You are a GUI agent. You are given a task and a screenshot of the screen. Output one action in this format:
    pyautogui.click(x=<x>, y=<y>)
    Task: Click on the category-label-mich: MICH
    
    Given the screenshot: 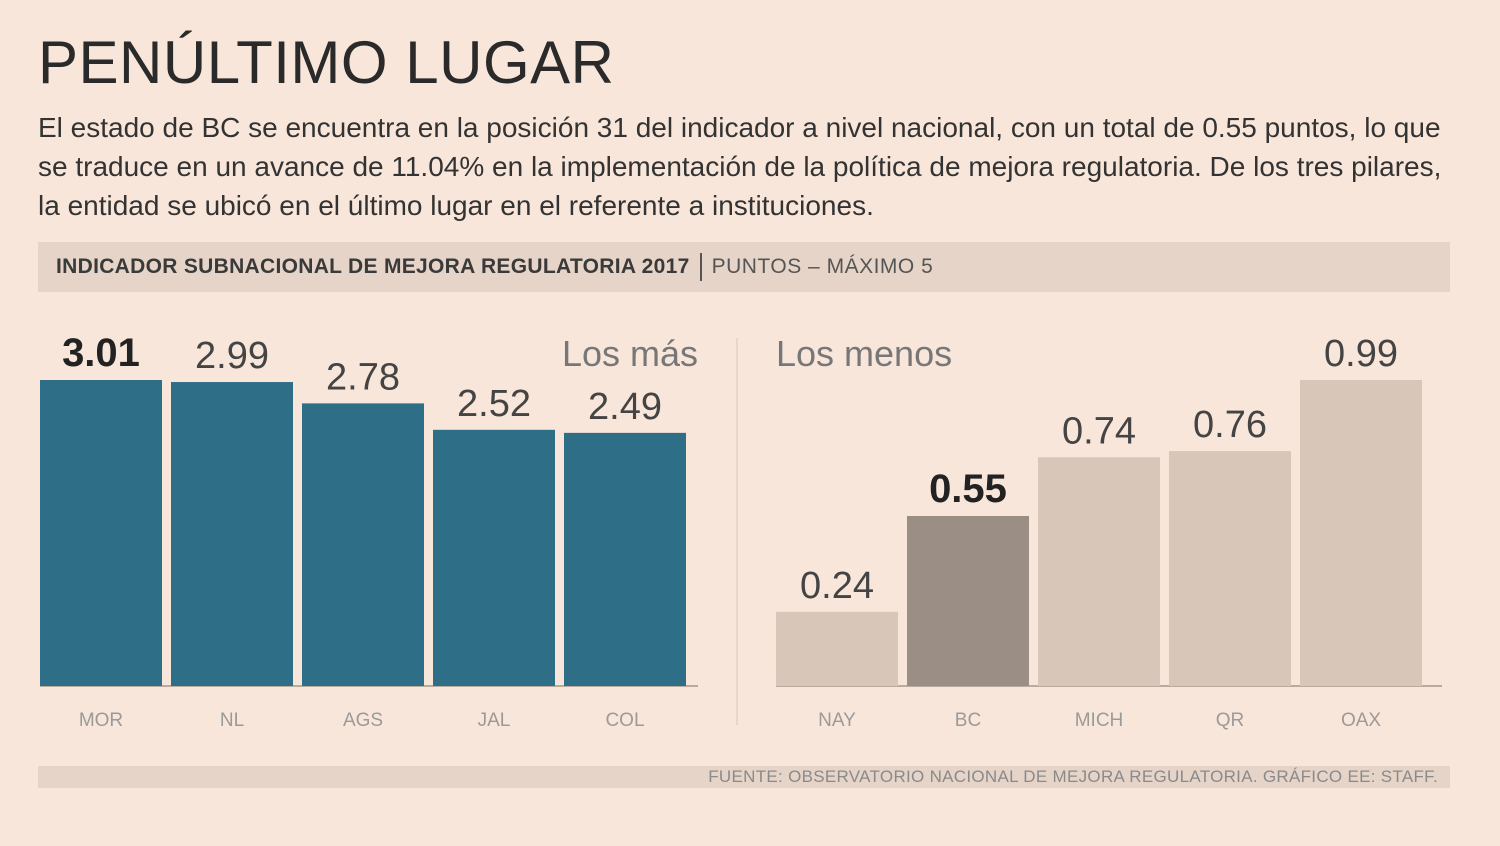 What is the action you would take?
    pyautogui.click(x=1099, y=720)
    